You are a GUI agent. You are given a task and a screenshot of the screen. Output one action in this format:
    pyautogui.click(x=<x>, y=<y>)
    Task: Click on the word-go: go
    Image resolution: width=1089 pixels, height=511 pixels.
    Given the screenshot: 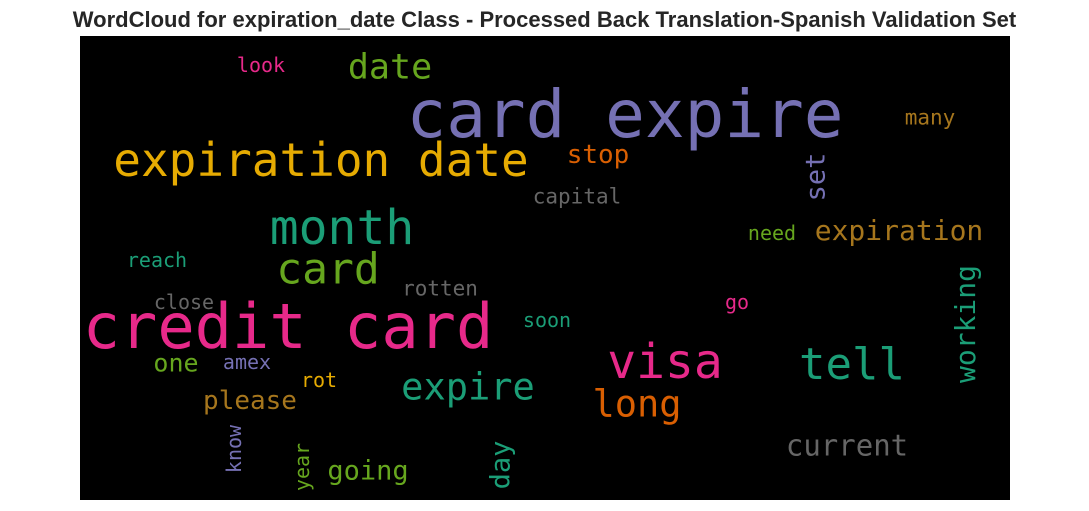 What is the action you would take?
    pyautogui.click(x=737, y=302)
    